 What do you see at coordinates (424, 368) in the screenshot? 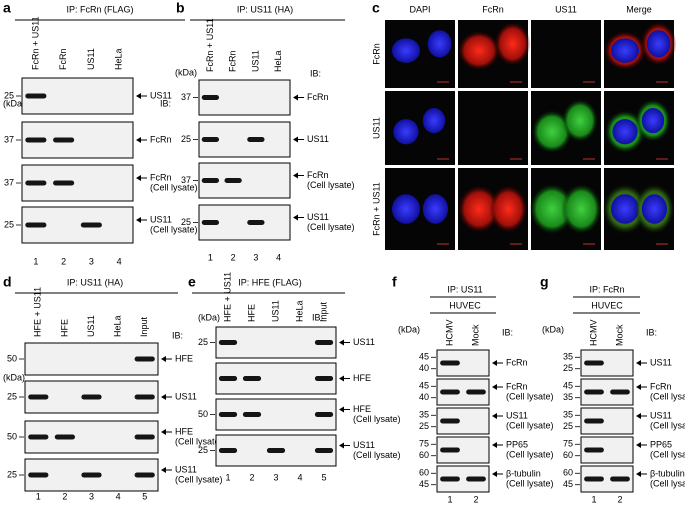
I see `mw-marker: 40` at bounding box center [424, 368].